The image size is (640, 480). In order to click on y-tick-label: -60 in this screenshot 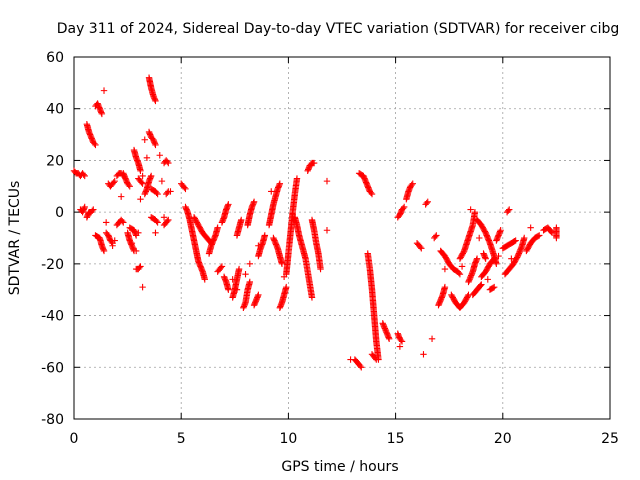, I will do `click(52, 368)`.